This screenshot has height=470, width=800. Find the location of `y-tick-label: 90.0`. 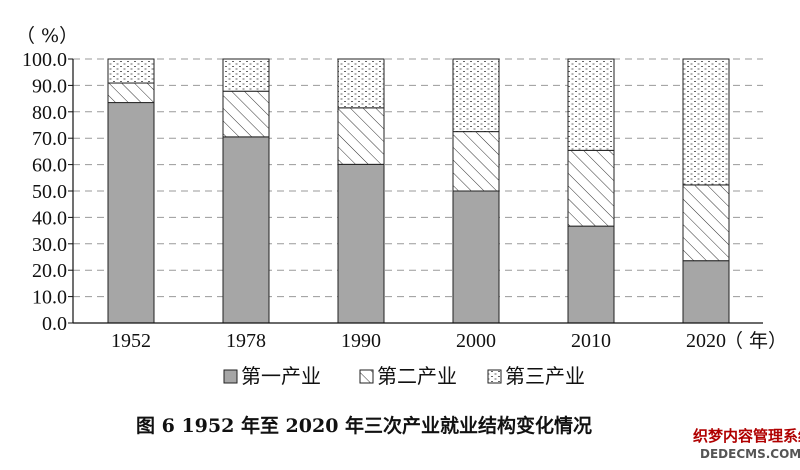

y-tick-label: 90.0 is located at coordinates (49, 86).